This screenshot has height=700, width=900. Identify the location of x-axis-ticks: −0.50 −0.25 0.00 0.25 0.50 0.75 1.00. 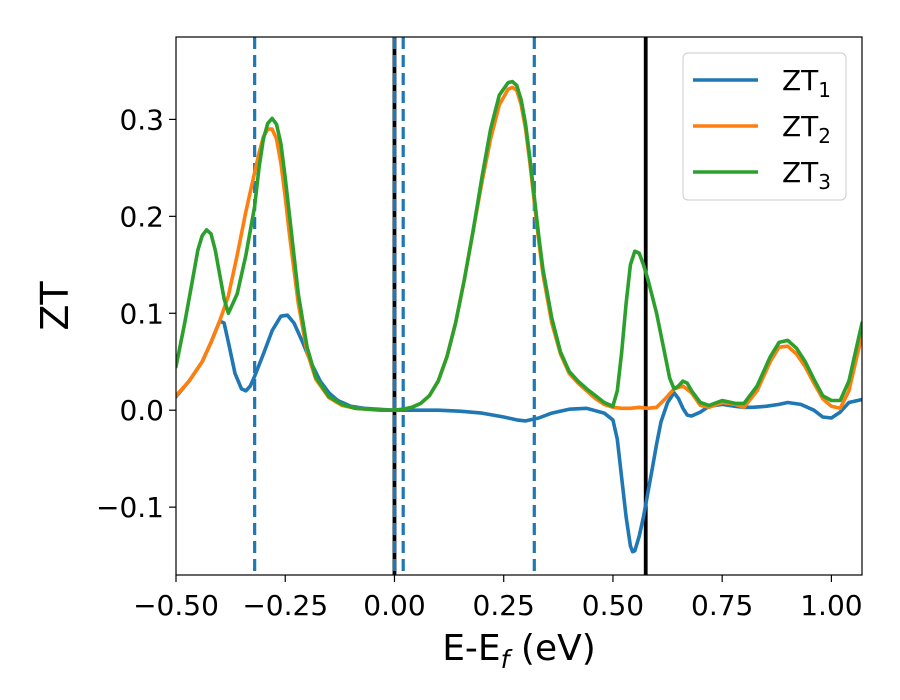
(498, 598).